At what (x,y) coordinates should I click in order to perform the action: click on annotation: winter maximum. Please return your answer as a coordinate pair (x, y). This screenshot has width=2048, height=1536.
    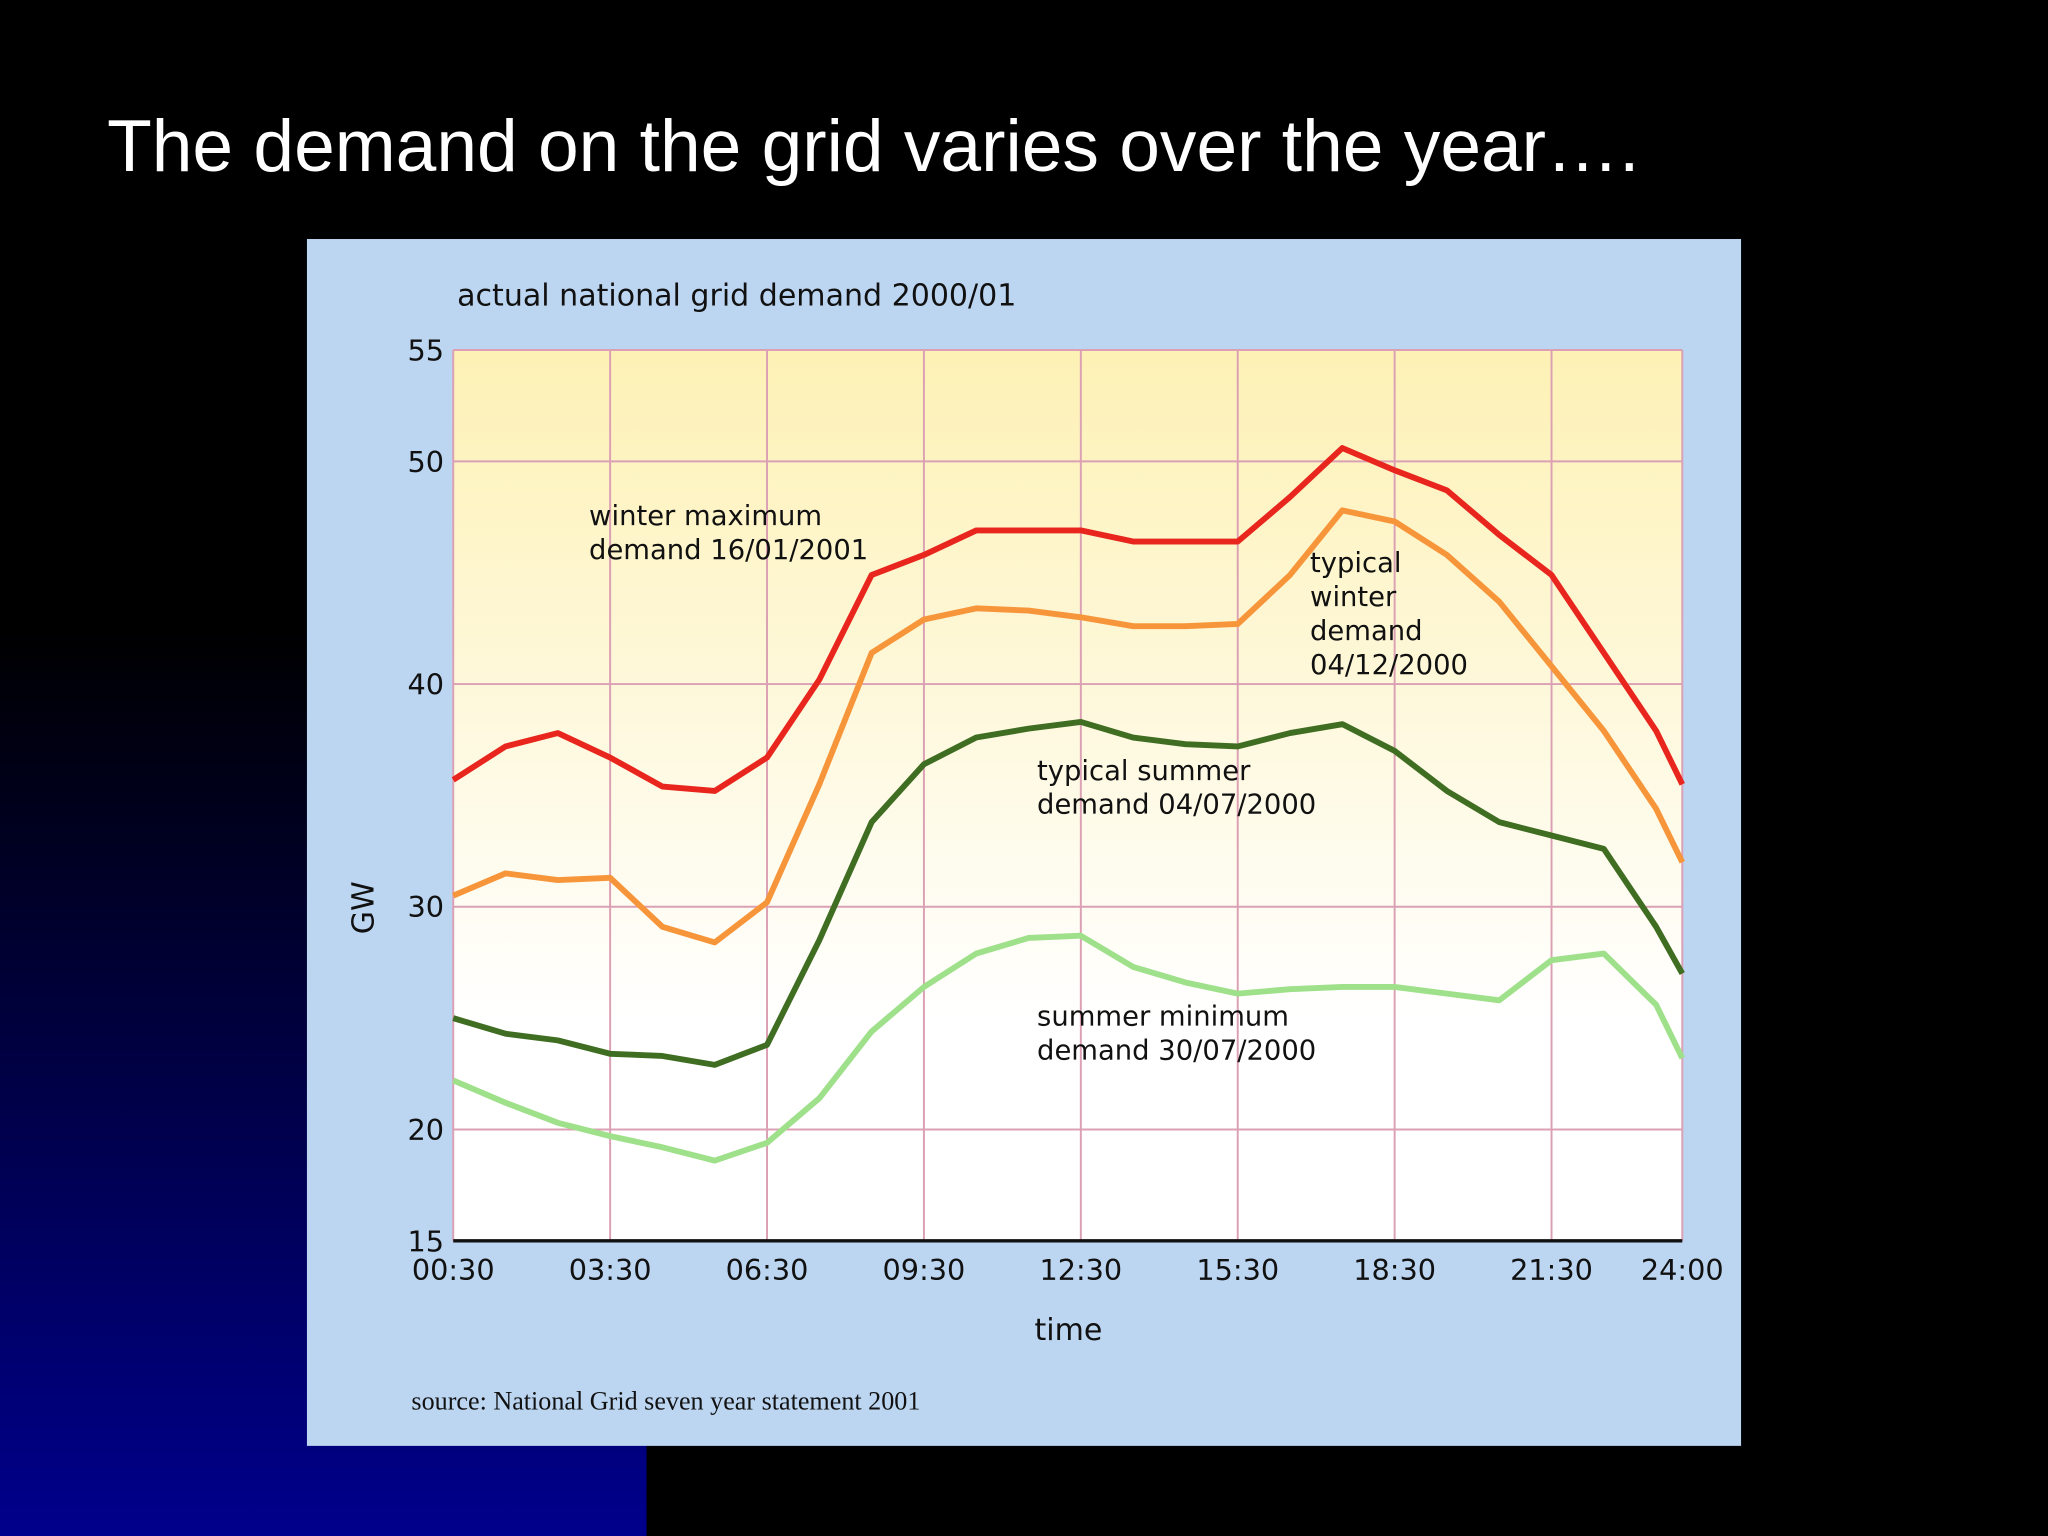
    Looking at the image, I should click on (705, 516).